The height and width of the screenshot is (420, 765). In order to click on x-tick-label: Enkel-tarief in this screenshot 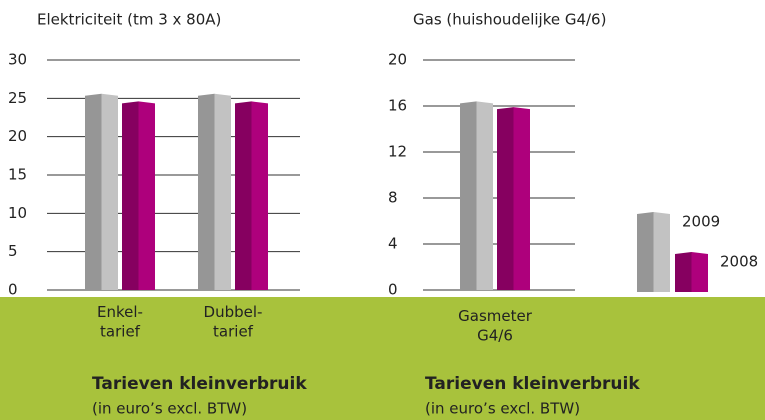, I will do `click(120, 322)`.